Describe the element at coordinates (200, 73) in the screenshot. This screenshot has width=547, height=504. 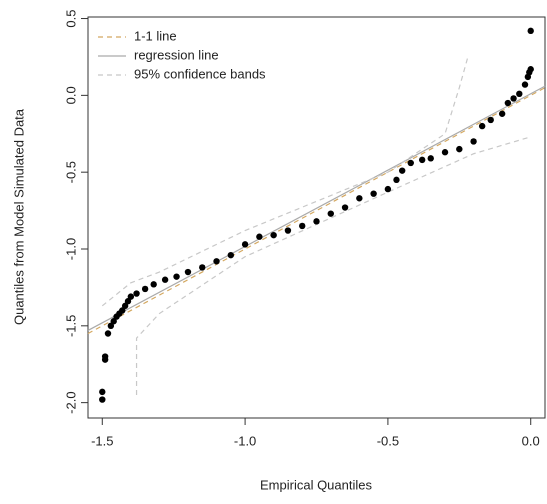
I see `legend-label: 95% confidence bands` at that location.